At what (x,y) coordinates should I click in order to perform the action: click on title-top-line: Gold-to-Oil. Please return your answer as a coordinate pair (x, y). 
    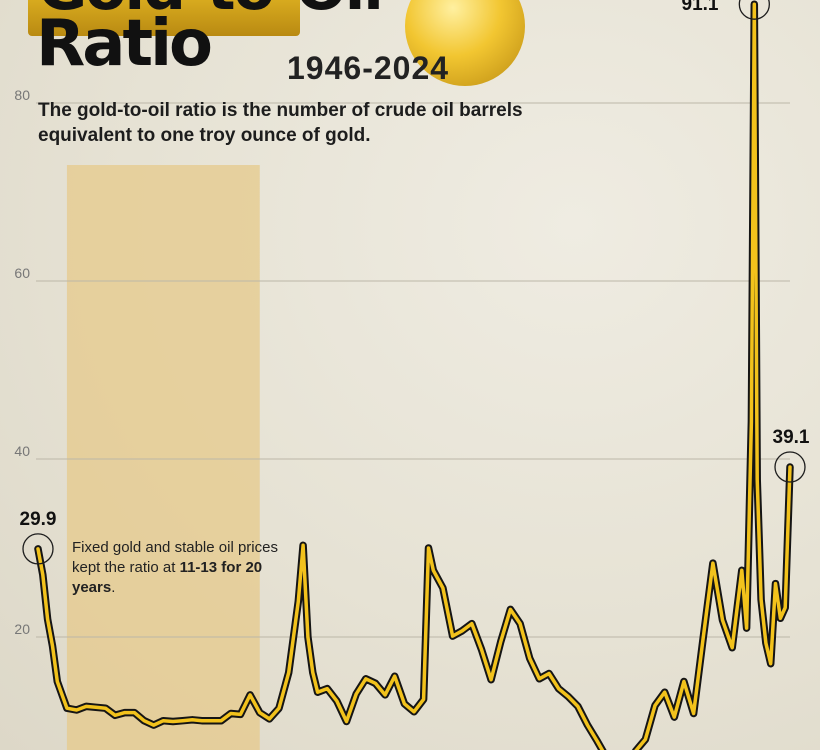
    Looking at the image, I should click on (211, 12).